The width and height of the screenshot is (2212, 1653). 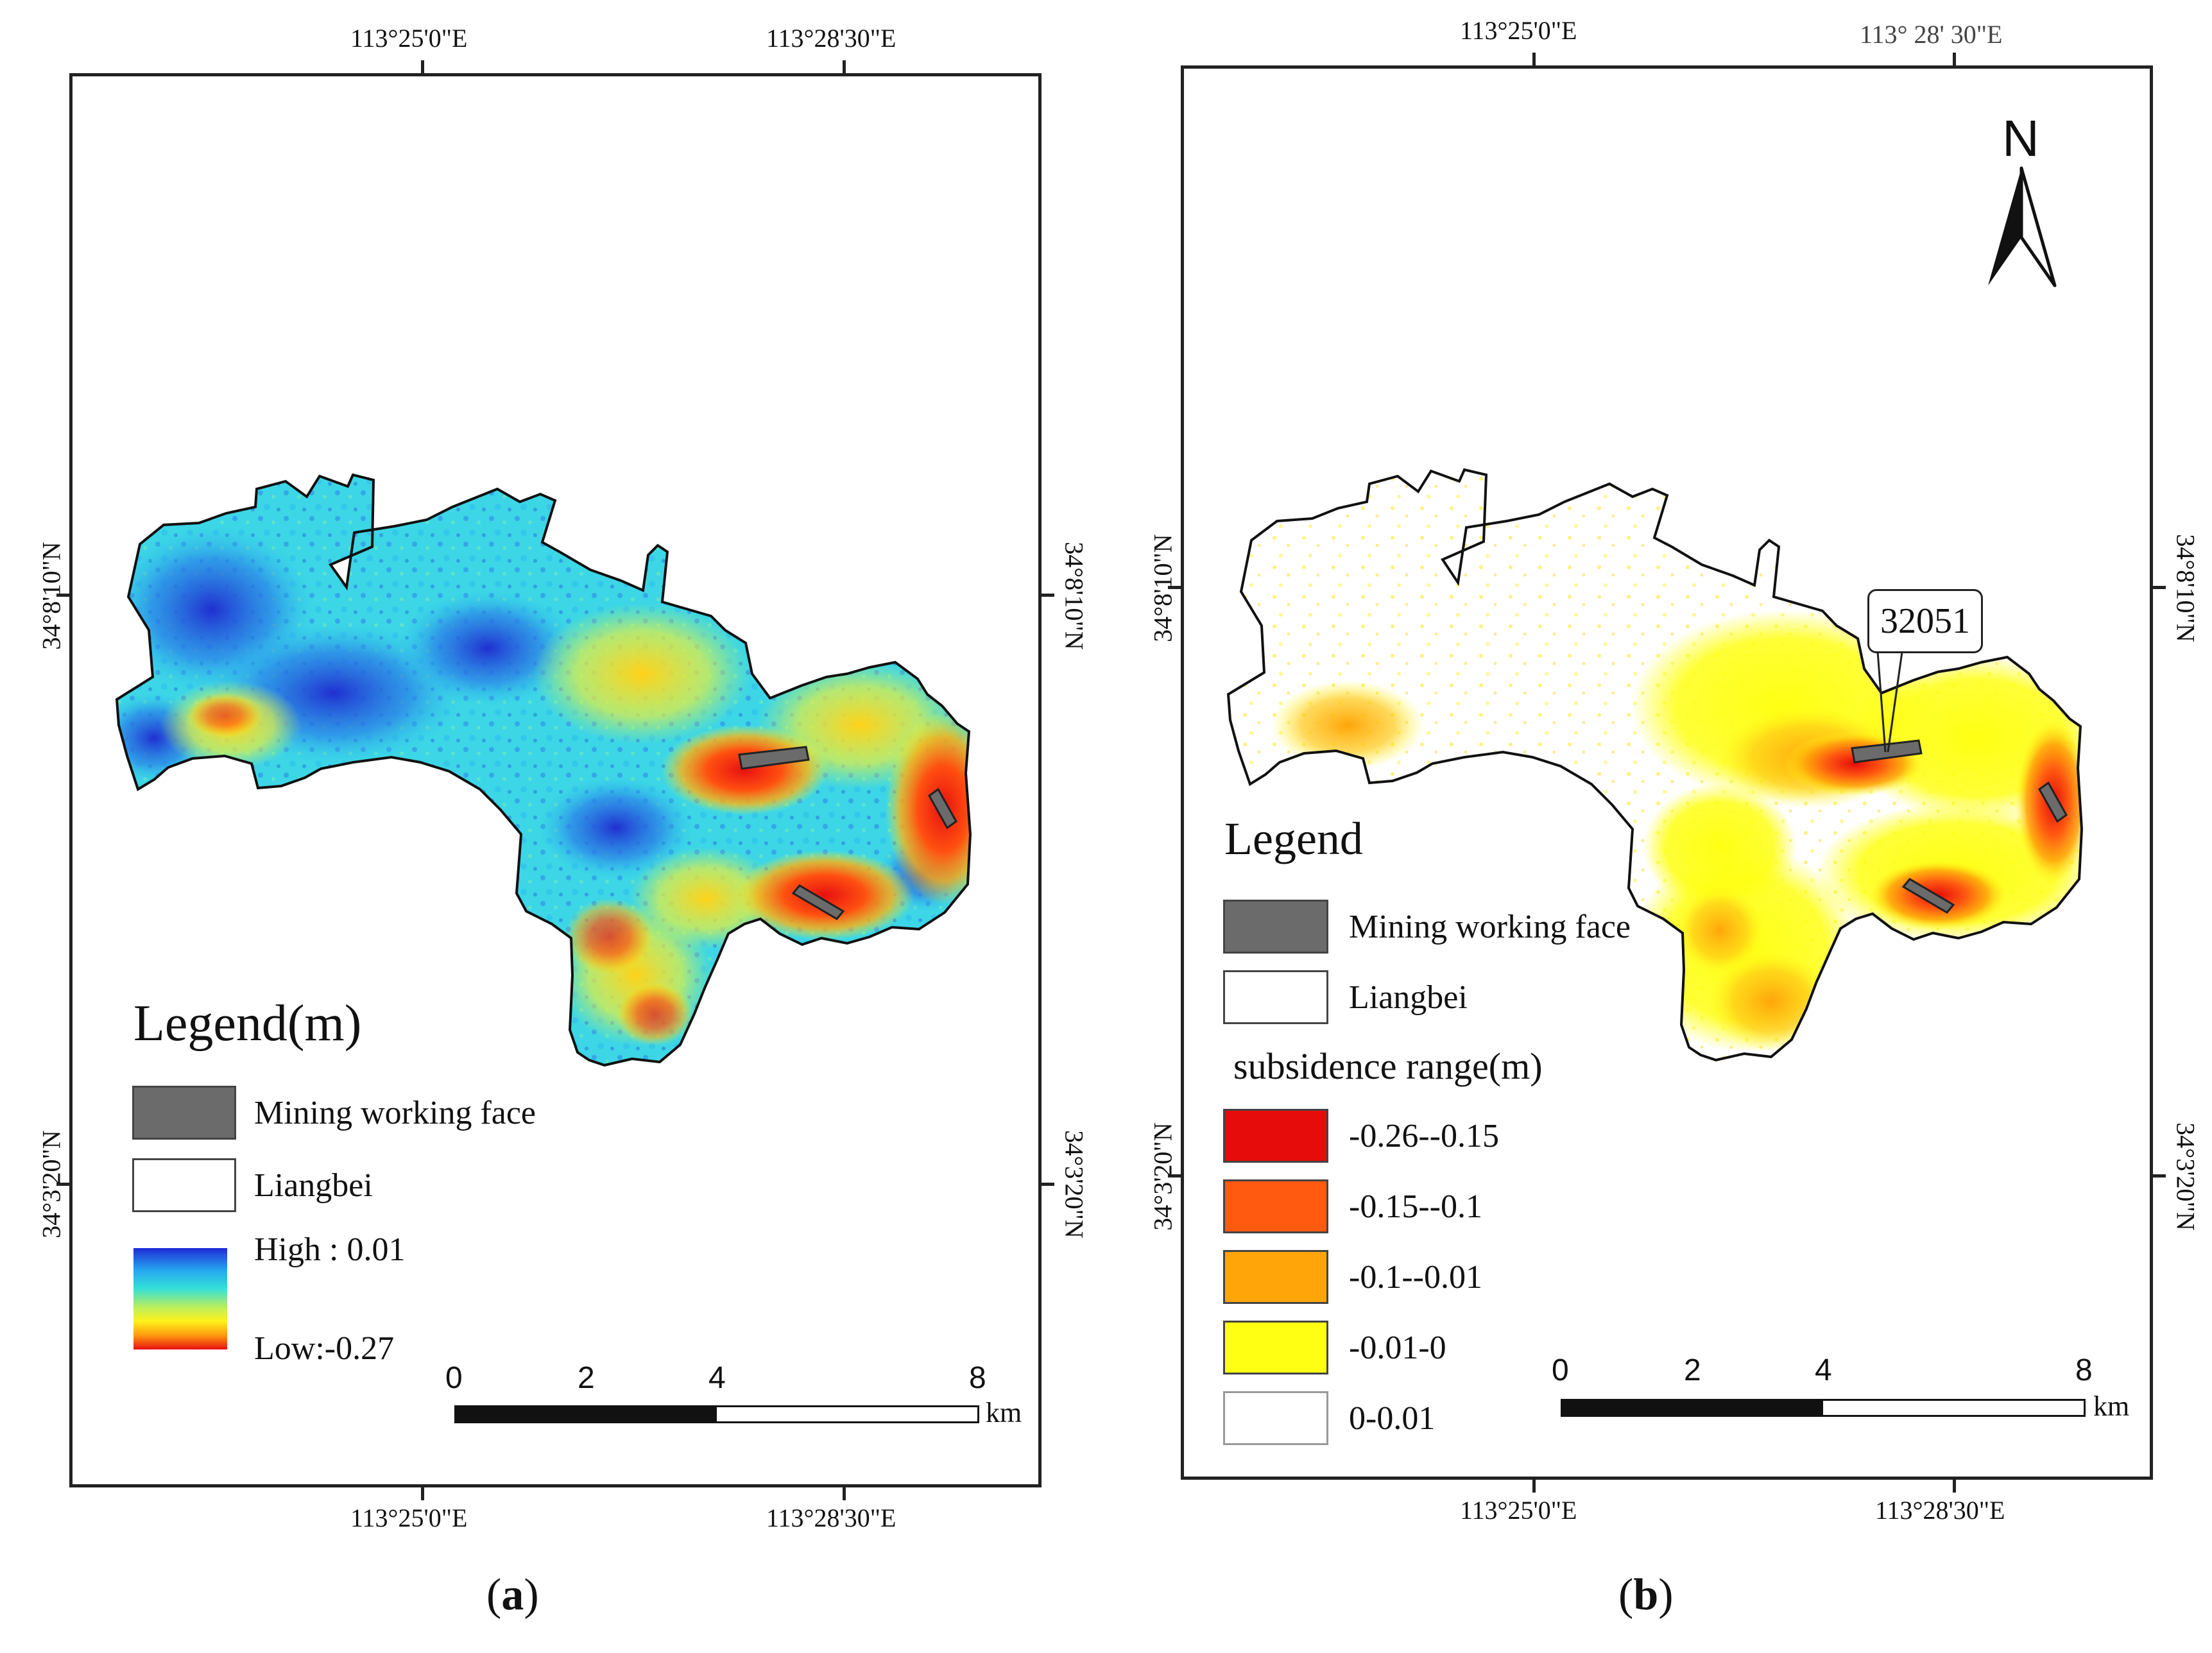 What do you see at coordinates (1823, 1370) in the screenshot?
I see `scale-b-4: 4` at bounding box center [1823, 1370].